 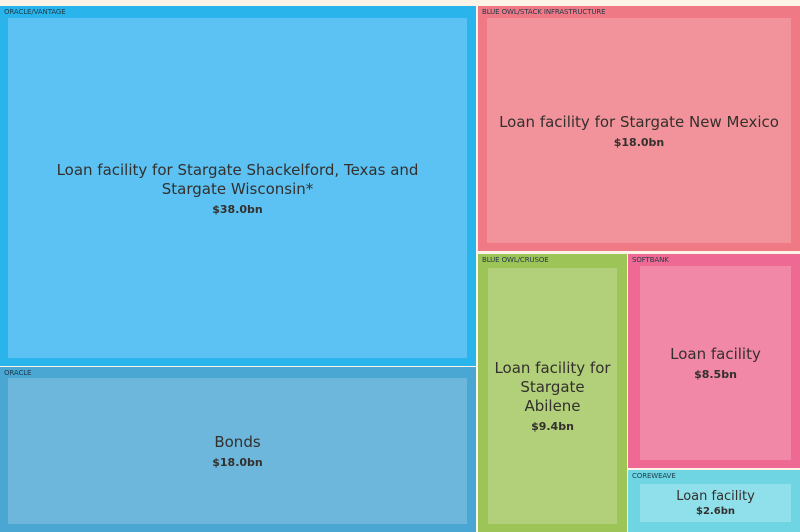 I want to click on treemap-tile-softbank: SOFTBANK Loan facility $8.5bn, so click(x=714, y=361).